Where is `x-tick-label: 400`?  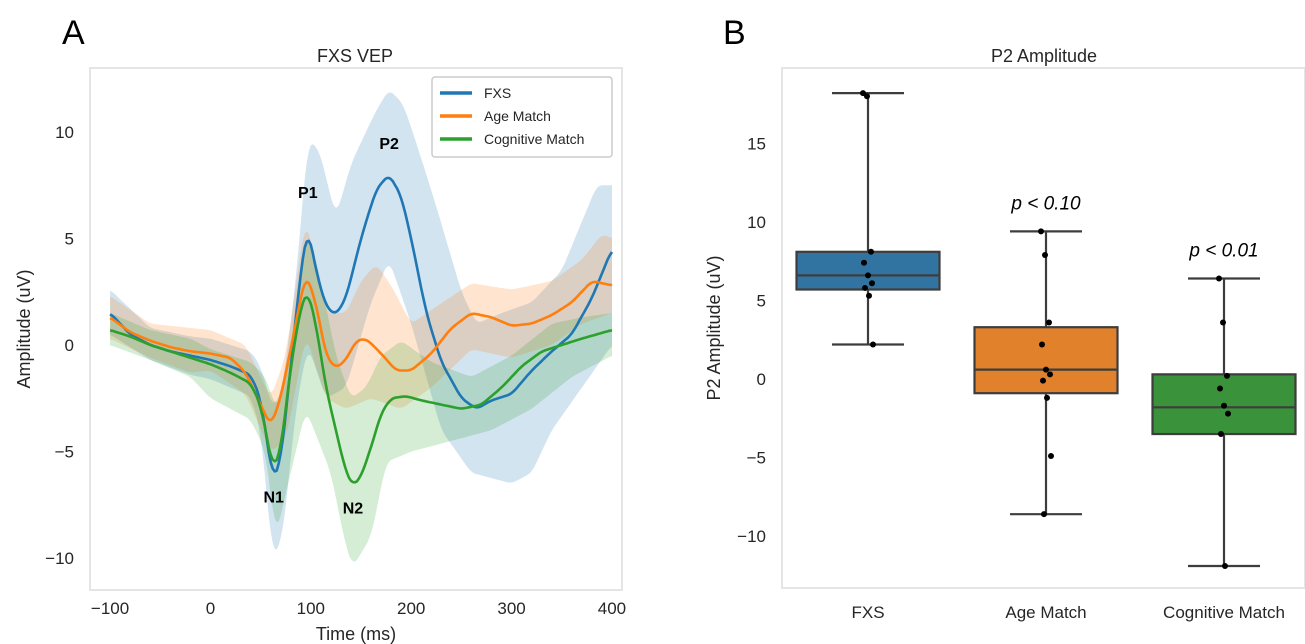 x-tick-label: 400 is located at coordinates (612, 608).